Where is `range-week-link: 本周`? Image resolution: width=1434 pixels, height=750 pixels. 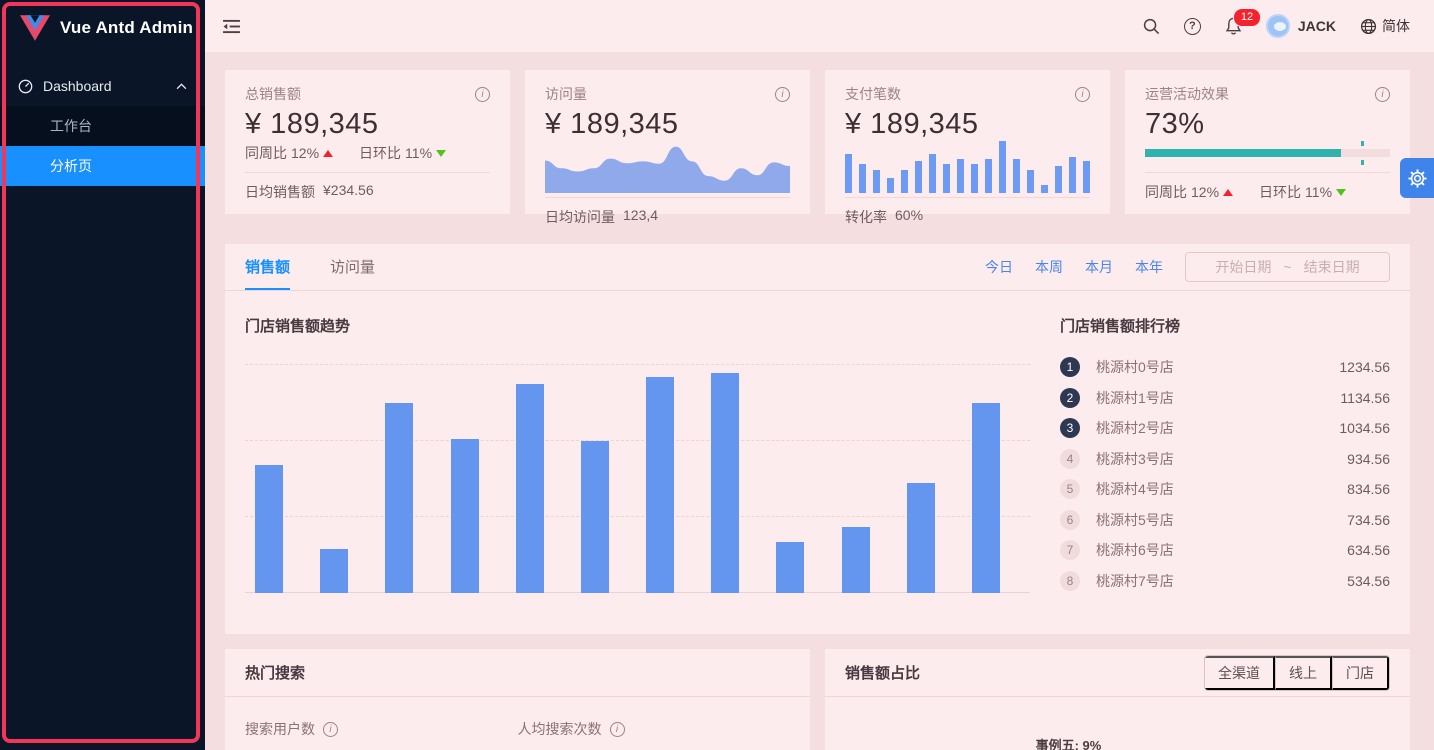 range-week-link: 本周 is located at coordinates (1049, 267).